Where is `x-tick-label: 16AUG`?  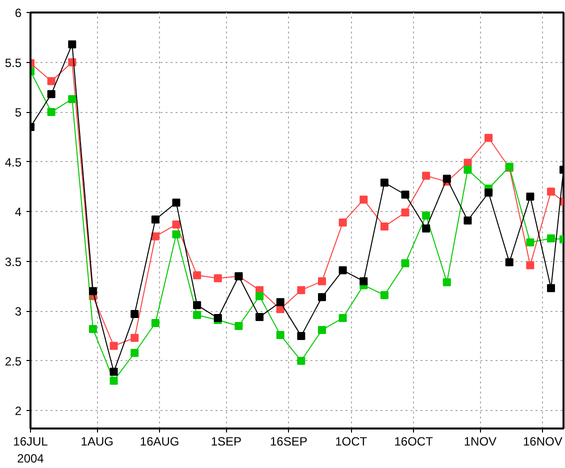 x-tick-label: 16AUG is located at coordinates (160, 441).